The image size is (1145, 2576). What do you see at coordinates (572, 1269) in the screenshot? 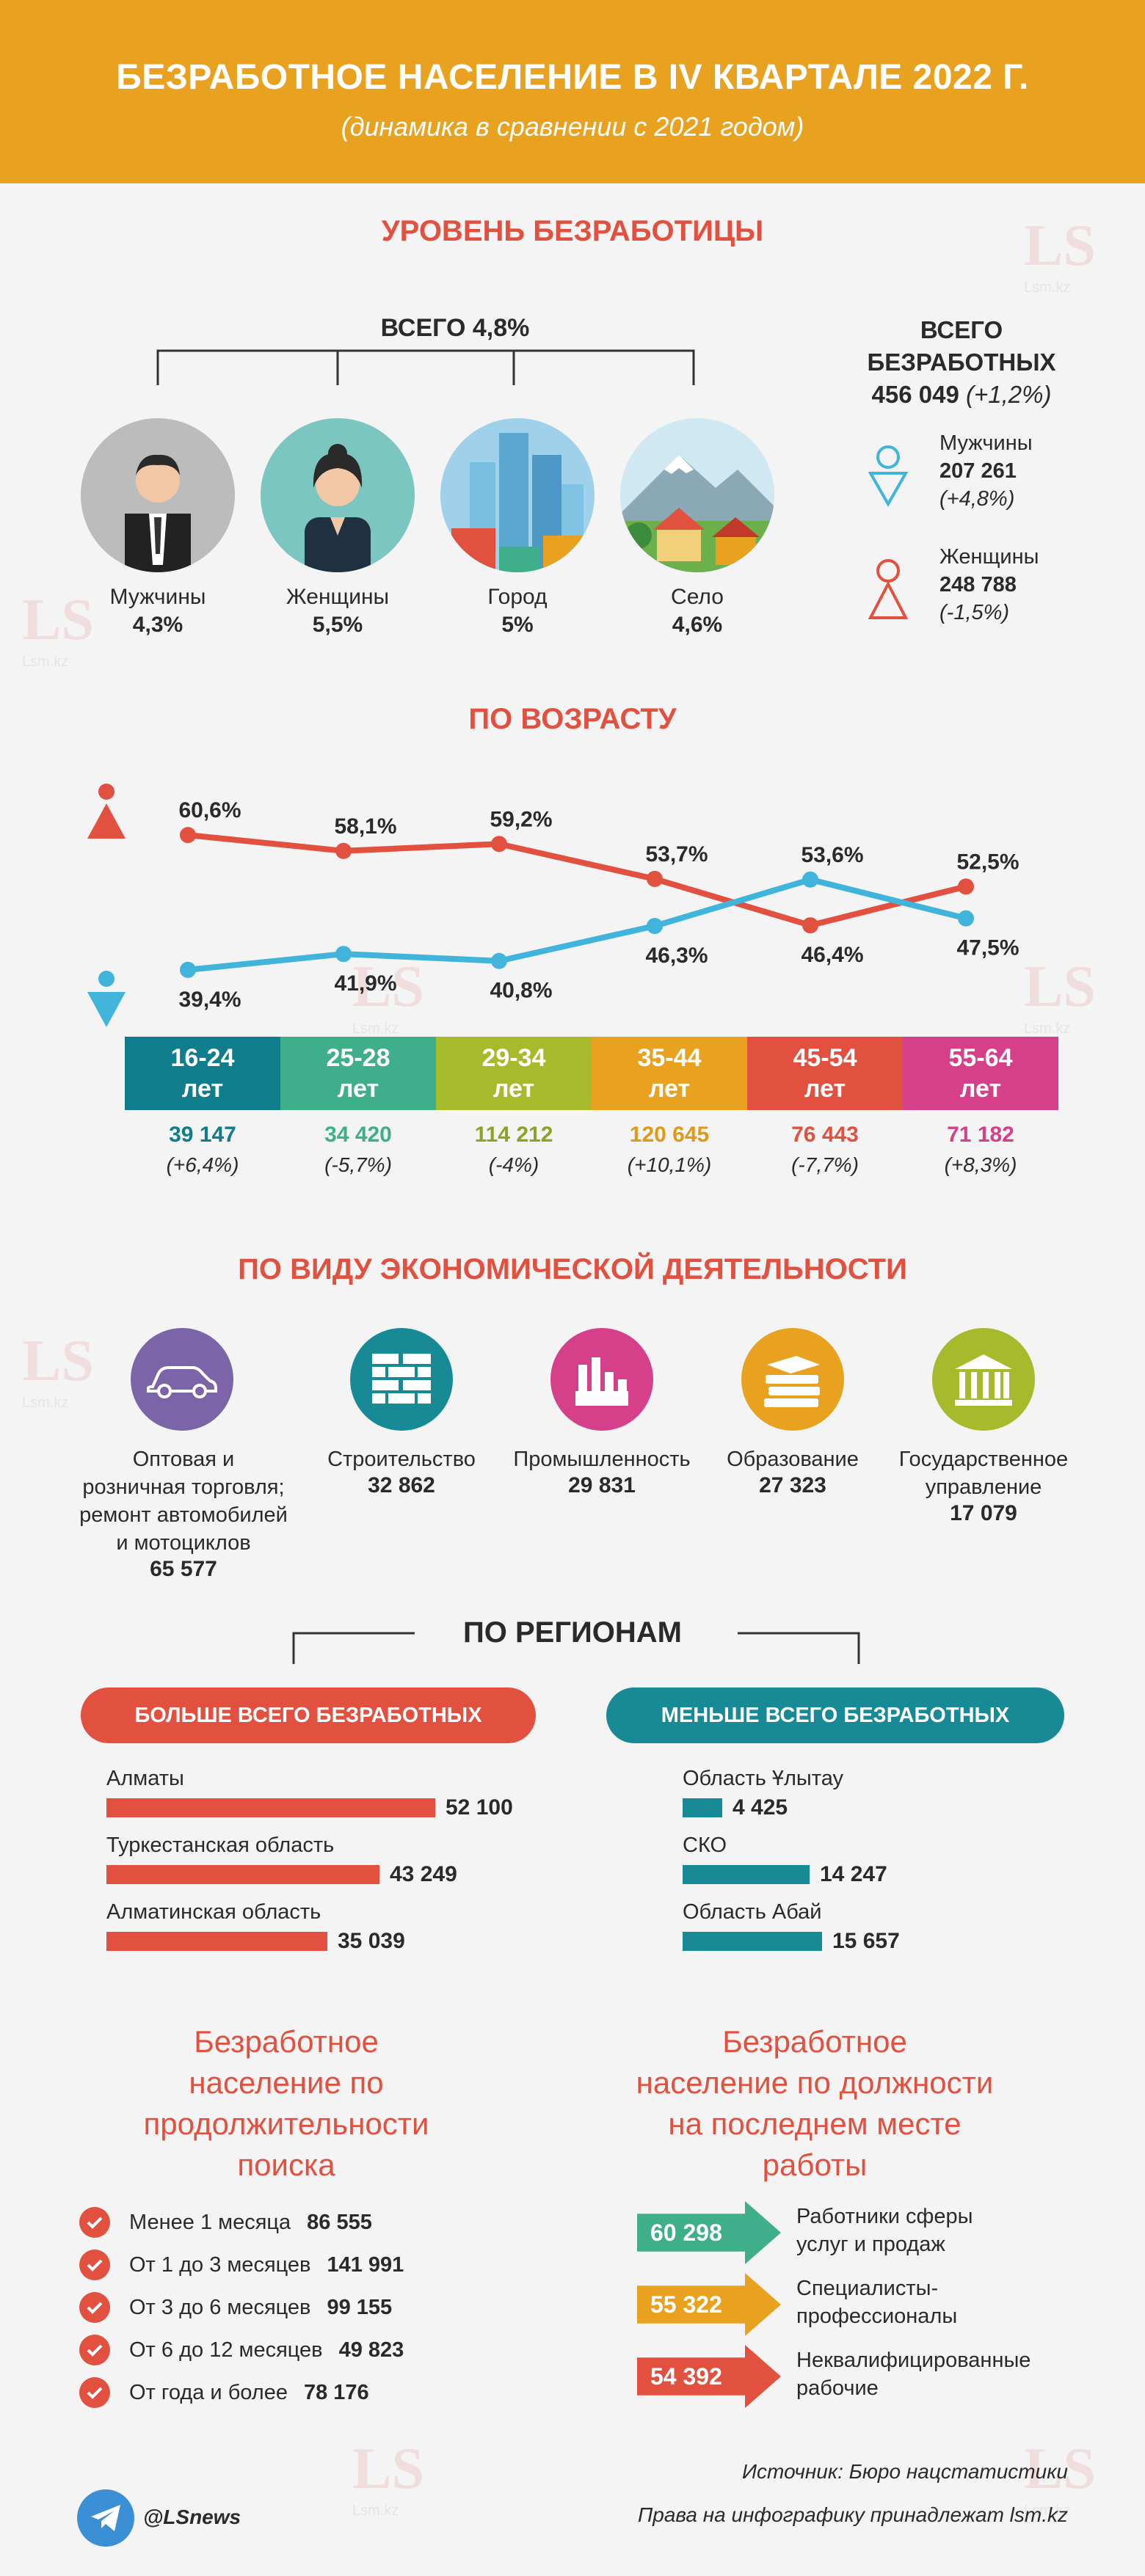
I see `industry-section-title: ПО ВИДУ ЭКОНОМИЧЕСКОЙ ДЕЯТЕЛЬНОСТИ` at bounding box center [572, 1269].